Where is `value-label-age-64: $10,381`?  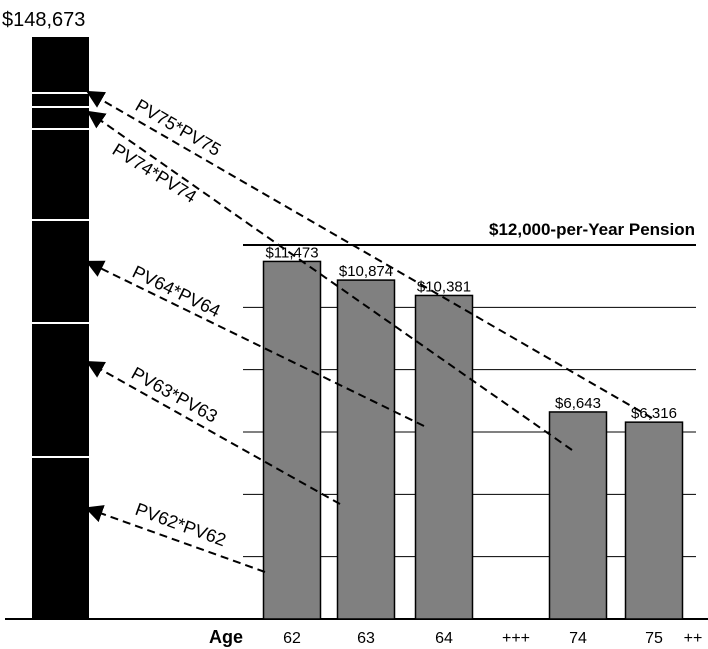 value-label-age-64: $10,381 is located at coordinates (444, 286).